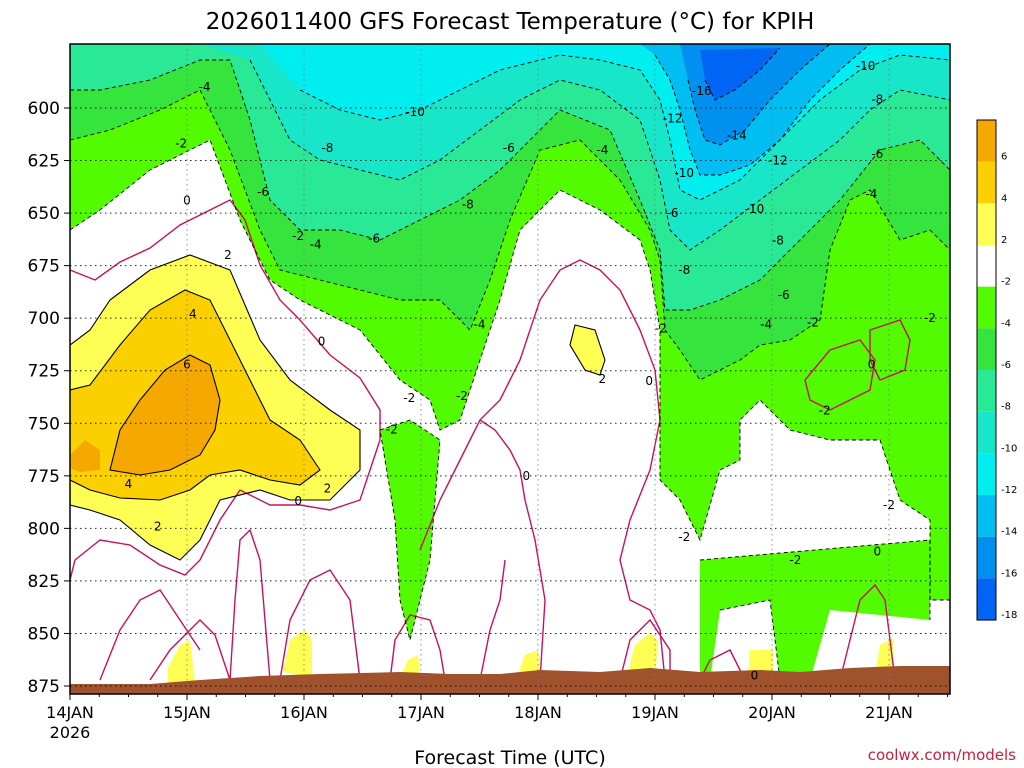 Image resolution: width=1024 pixels, height=768 pixels. Describe the element at coordinates (410, 530) in the screenshot. I see `region-minus2-tongue-17jan` at that location.